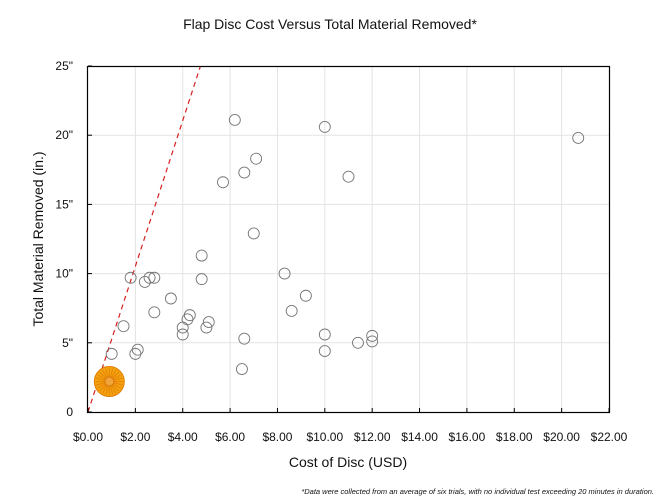 The height and width of the screenshot is (500, 666). Describe the element at coordinates (69, 412) in the screenshot. I see `y-tick-label-0: 0` at that location.